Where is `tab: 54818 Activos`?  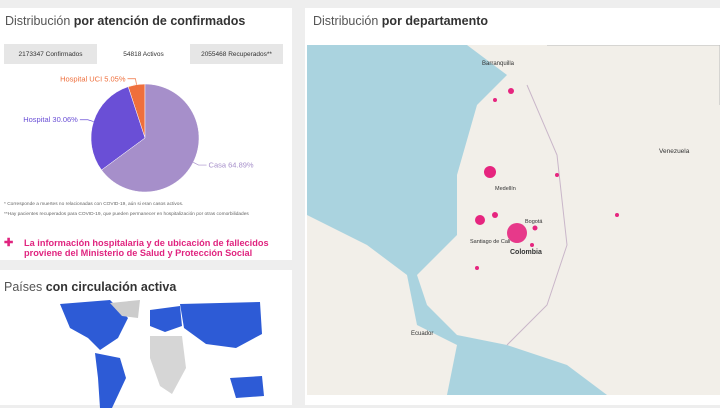 tab: 54818 Activos is located at coordinates (143, 54).